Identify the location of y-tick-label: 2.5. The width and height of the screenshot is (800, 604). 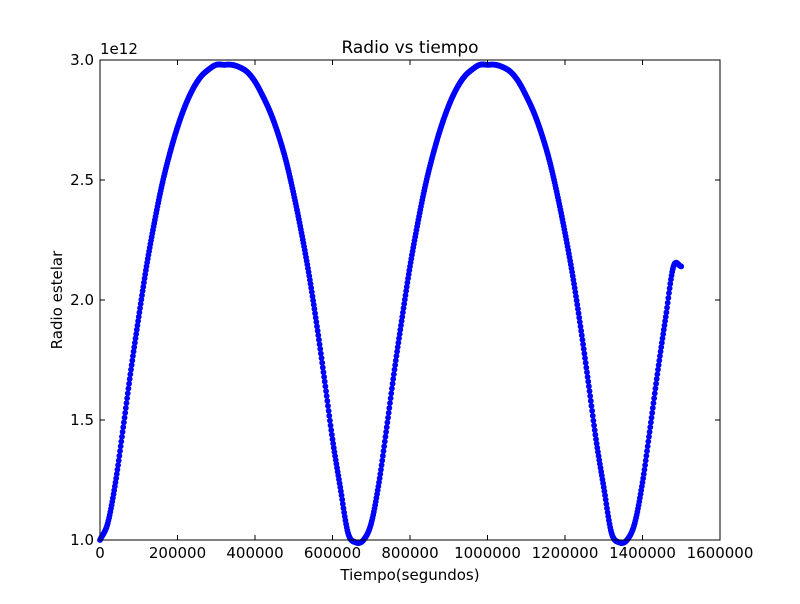
(82, 180).